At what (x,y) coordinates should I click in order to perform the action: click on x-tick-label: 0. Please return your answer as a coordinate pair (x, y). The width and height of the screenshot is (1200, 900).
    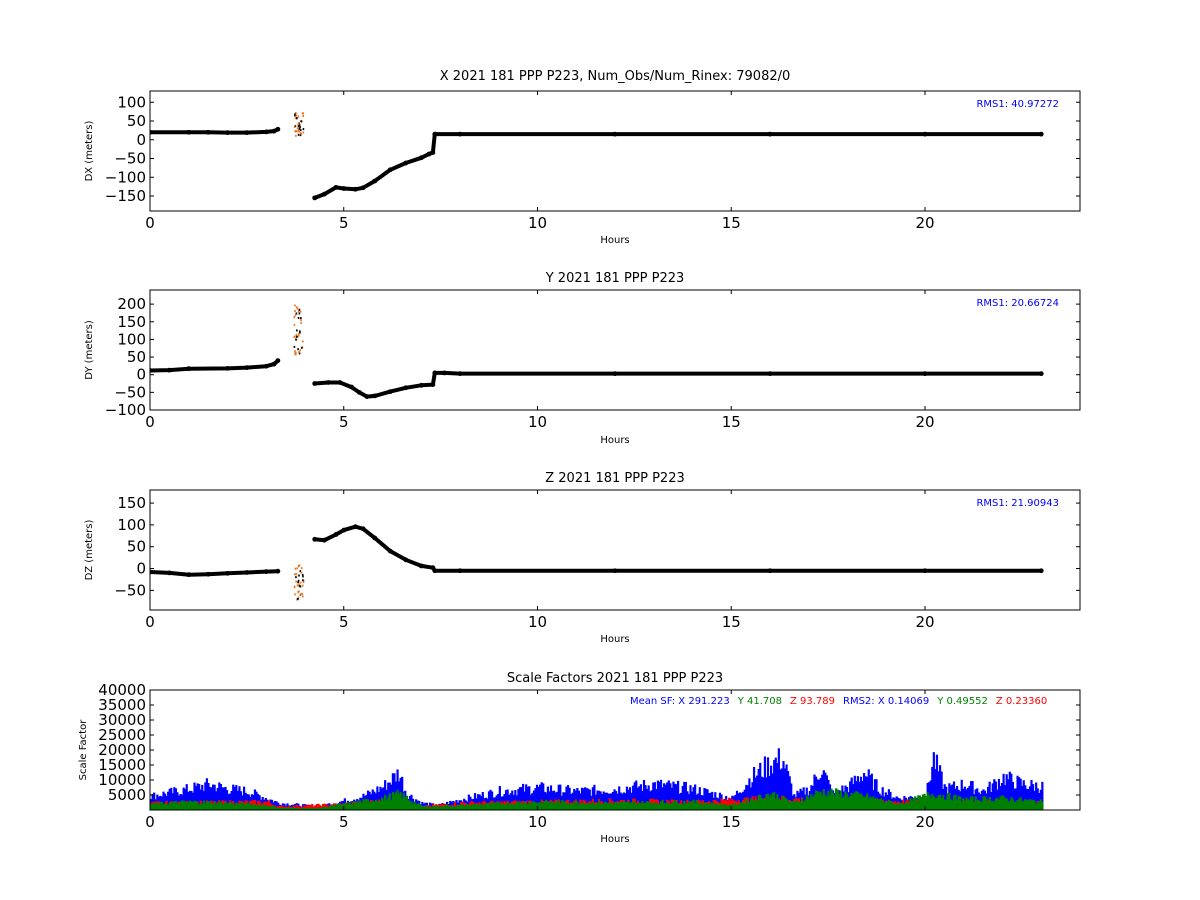
    Looking at the image, I should click on (150, 622).